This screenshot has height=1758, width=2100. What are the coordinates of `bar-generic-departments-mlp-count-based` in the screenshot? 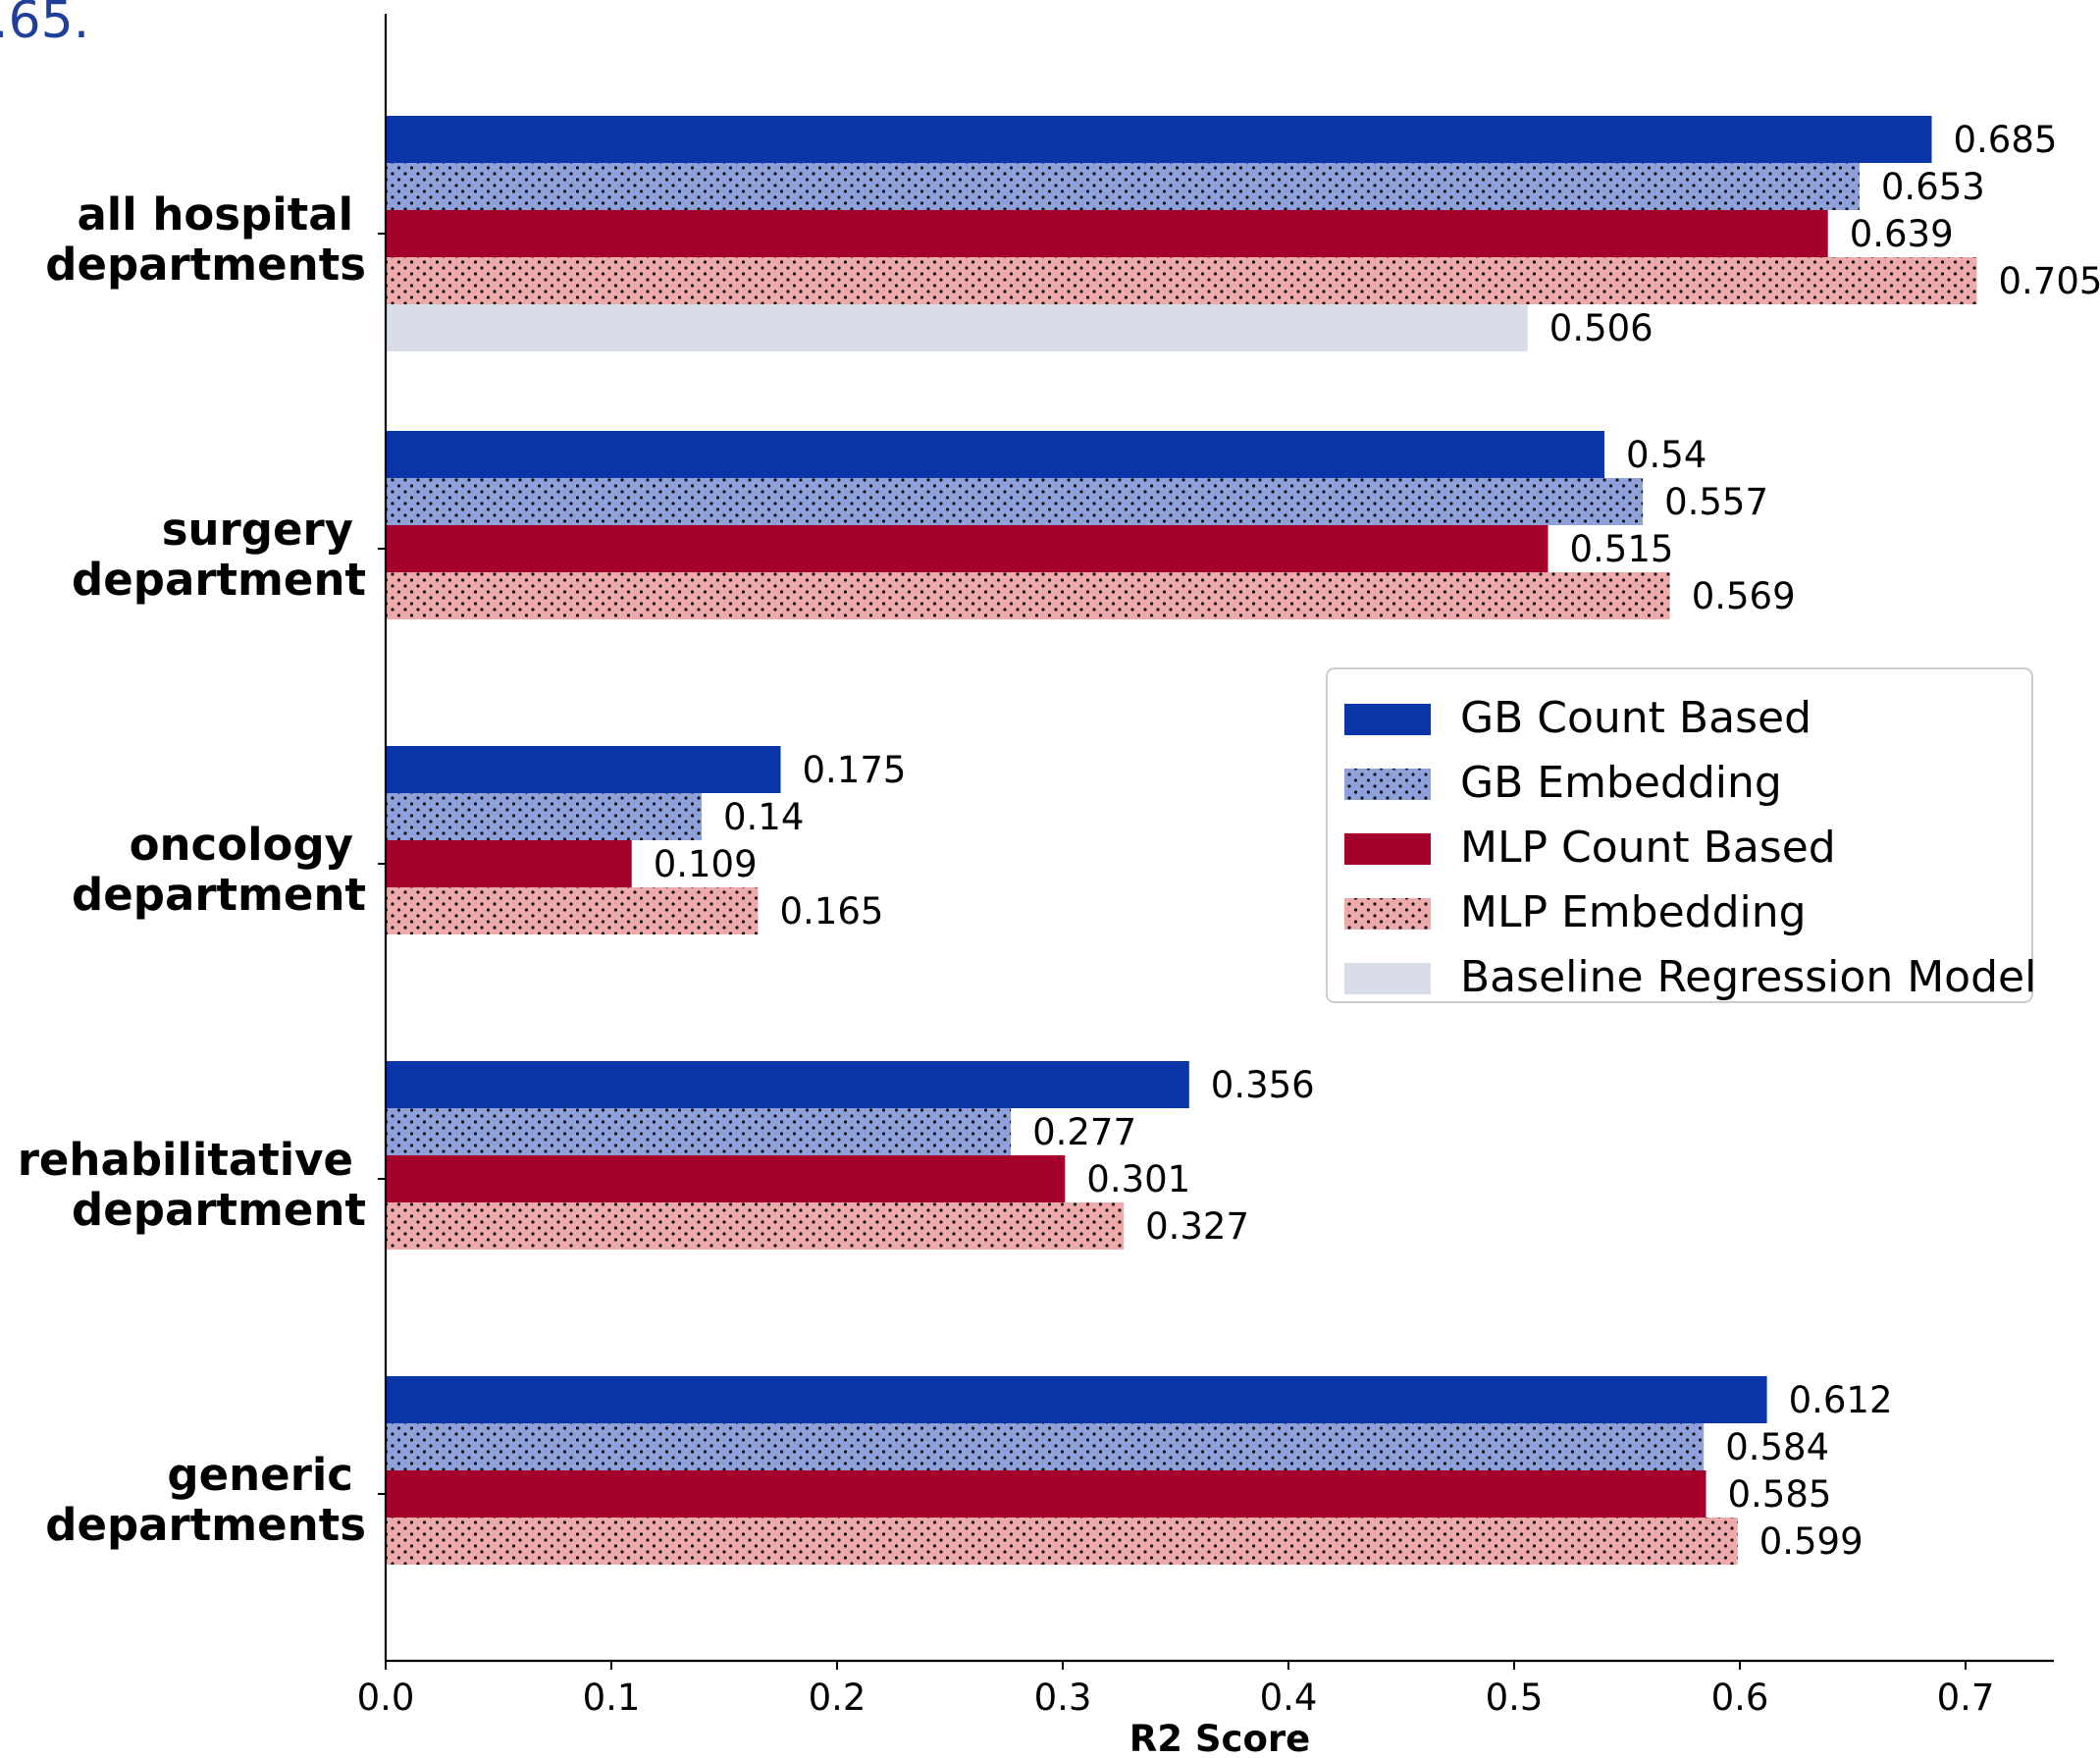 It's located at (1046, 1494).